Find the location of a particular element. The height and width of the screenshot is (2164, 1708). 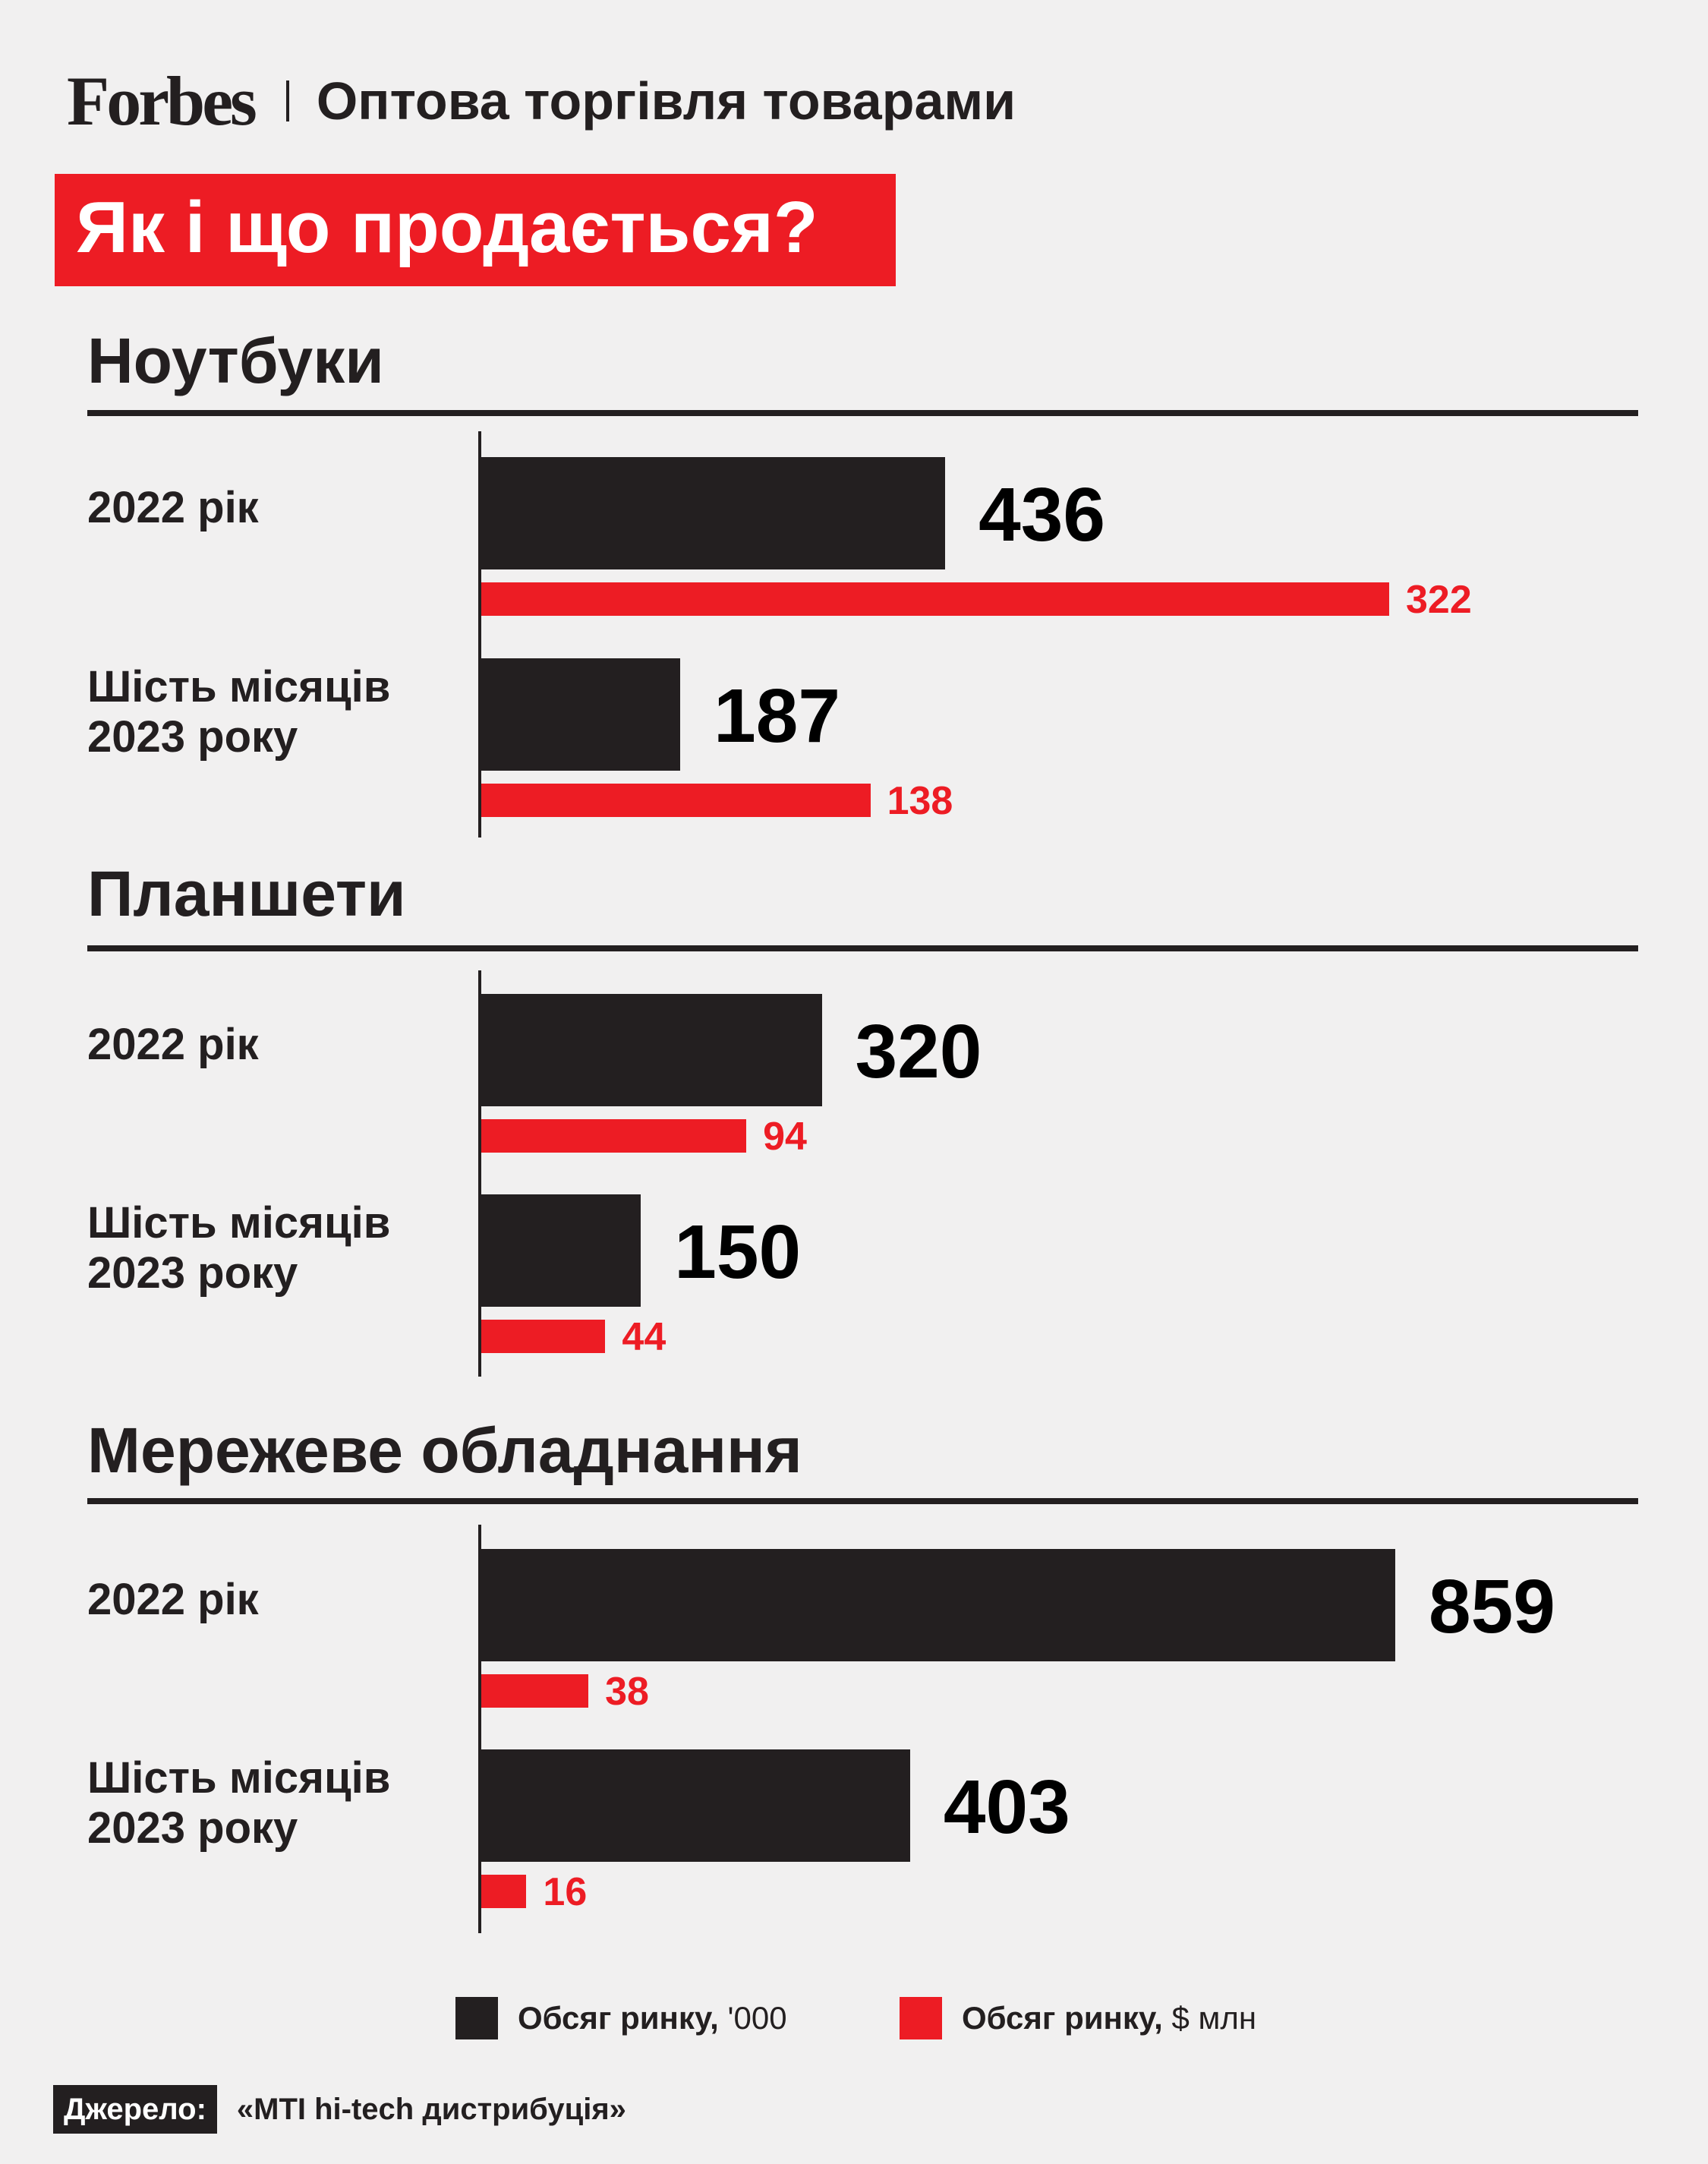

header: Forbes Оптова торгівля товарами is located at coordinates (541, 101).